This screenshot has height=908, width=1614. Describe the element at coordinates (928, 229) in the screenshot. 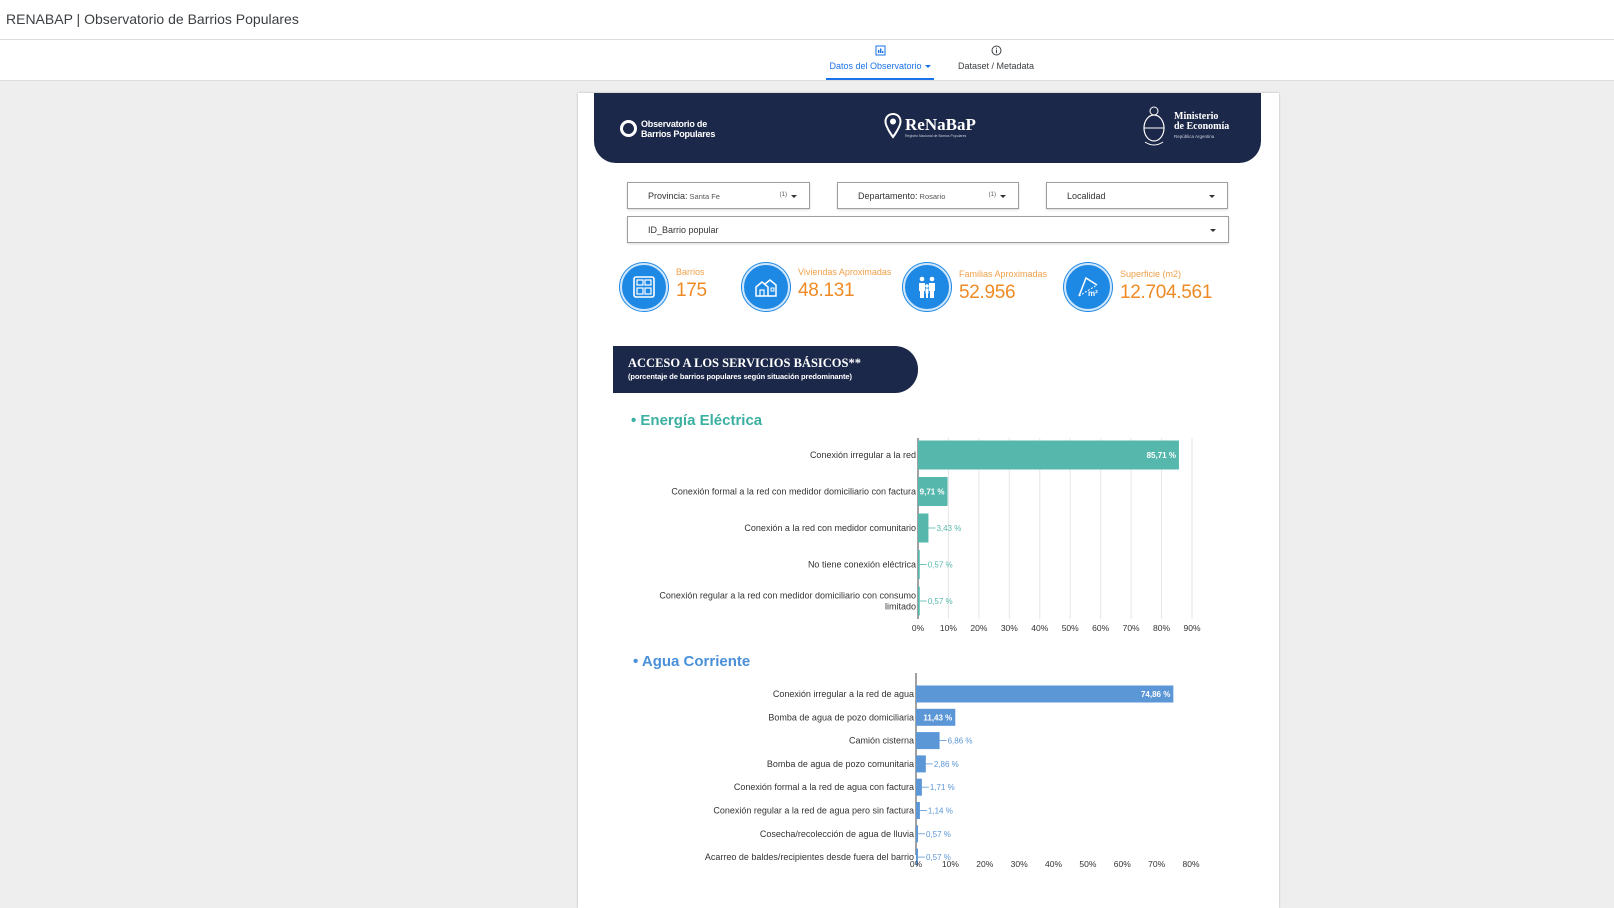

I see `barrio-popular-filter: ID_Barrio popular` at that location.